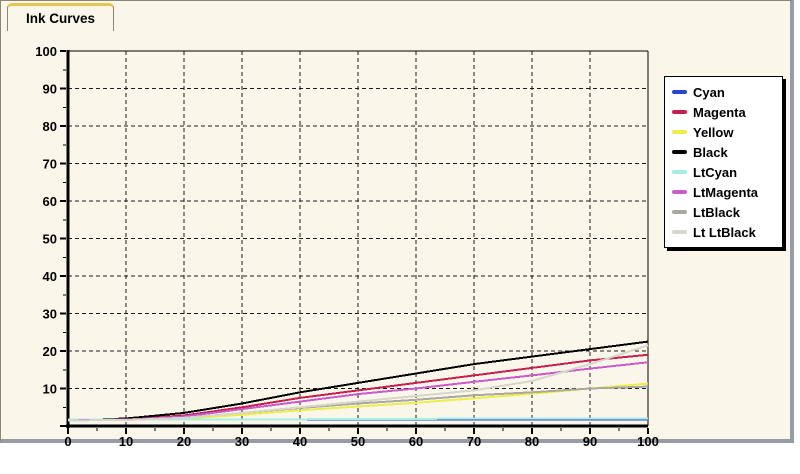 This screenshot has height=474, width=800. I want to click on legend-label: LtCyan, so click(715, 172).